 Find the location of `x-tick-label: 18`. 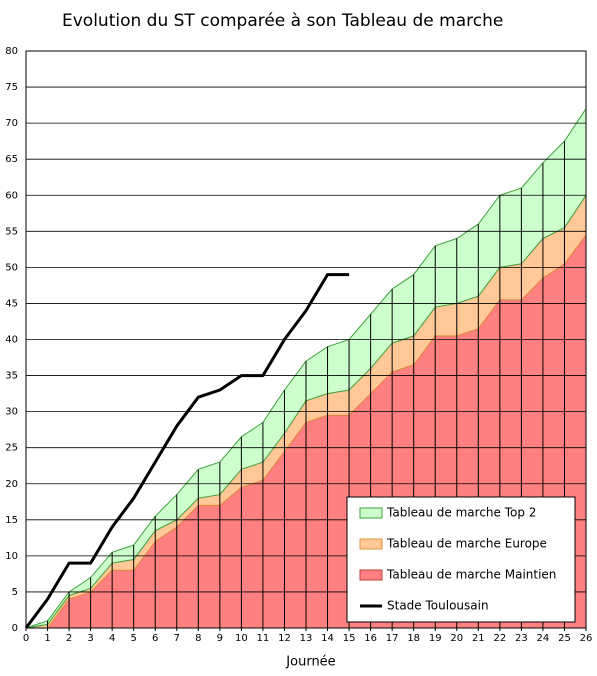

x-tick-label: 18 is located at coordinates (413, 638).